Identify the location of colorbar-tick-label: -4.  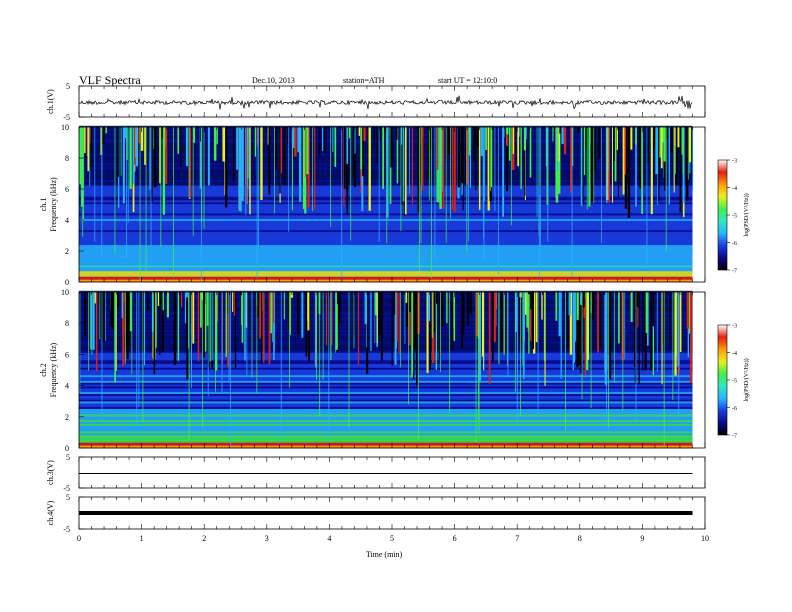
(734, 189).